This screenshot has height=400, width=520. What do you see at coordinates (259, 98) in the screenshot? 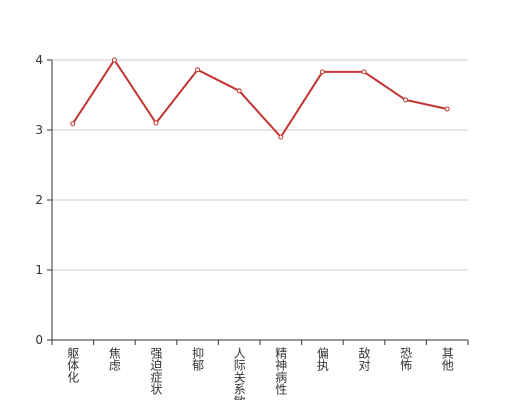
I see `line` at bounding box center [259, 98].